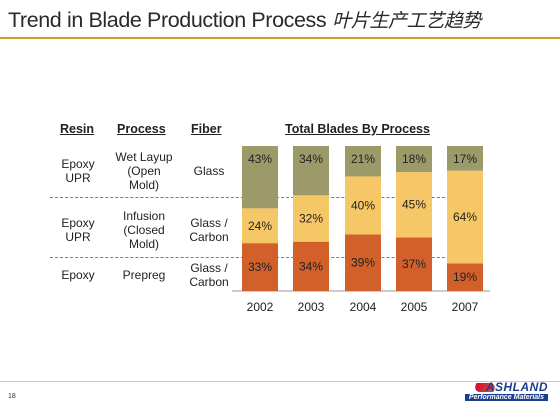 The image size is (560, 406). I want to click on row2-fiber: Glass / Carbon, so click(209, 230).